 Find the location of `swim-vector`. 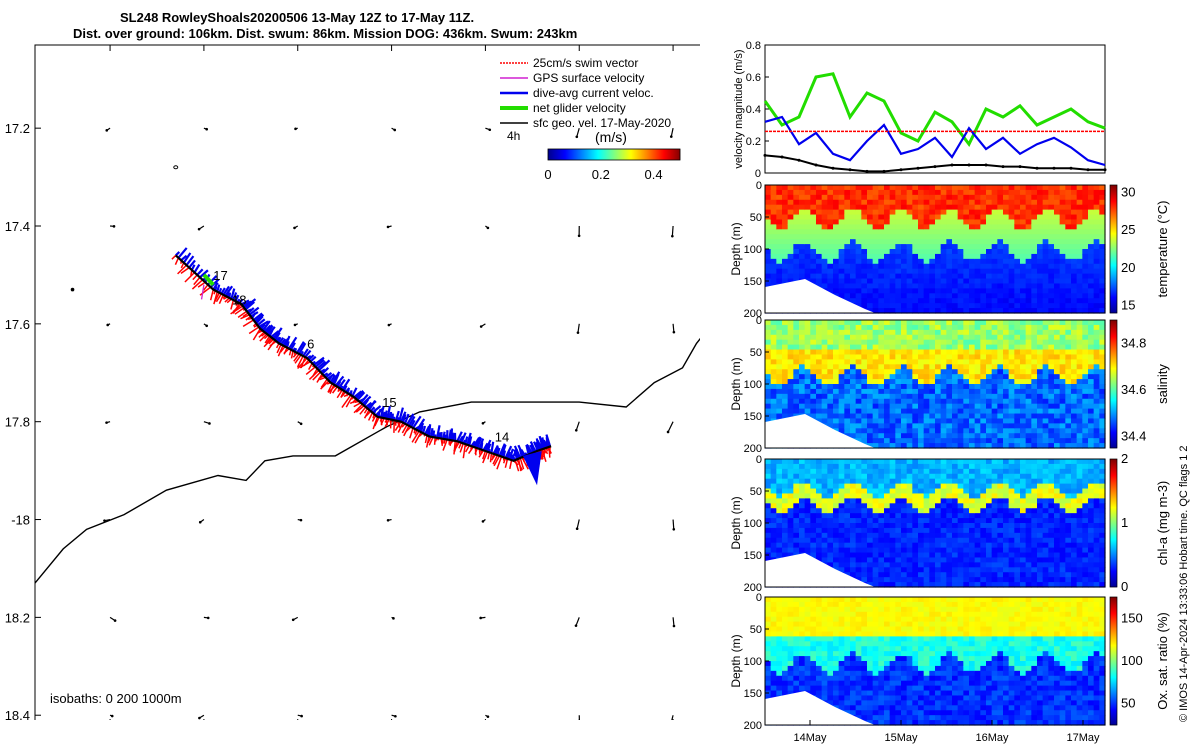

swim-vector is located at coordinates (300, 361).